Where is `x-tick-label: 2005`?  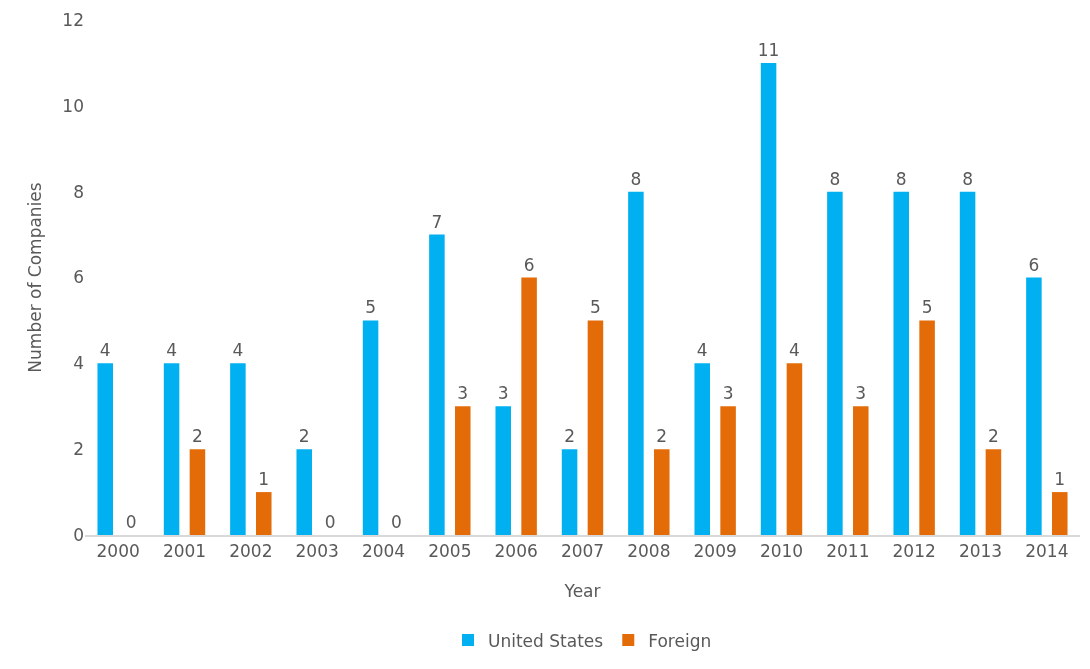
x-tick-label: 2005 is located at coordinates (450, 551).